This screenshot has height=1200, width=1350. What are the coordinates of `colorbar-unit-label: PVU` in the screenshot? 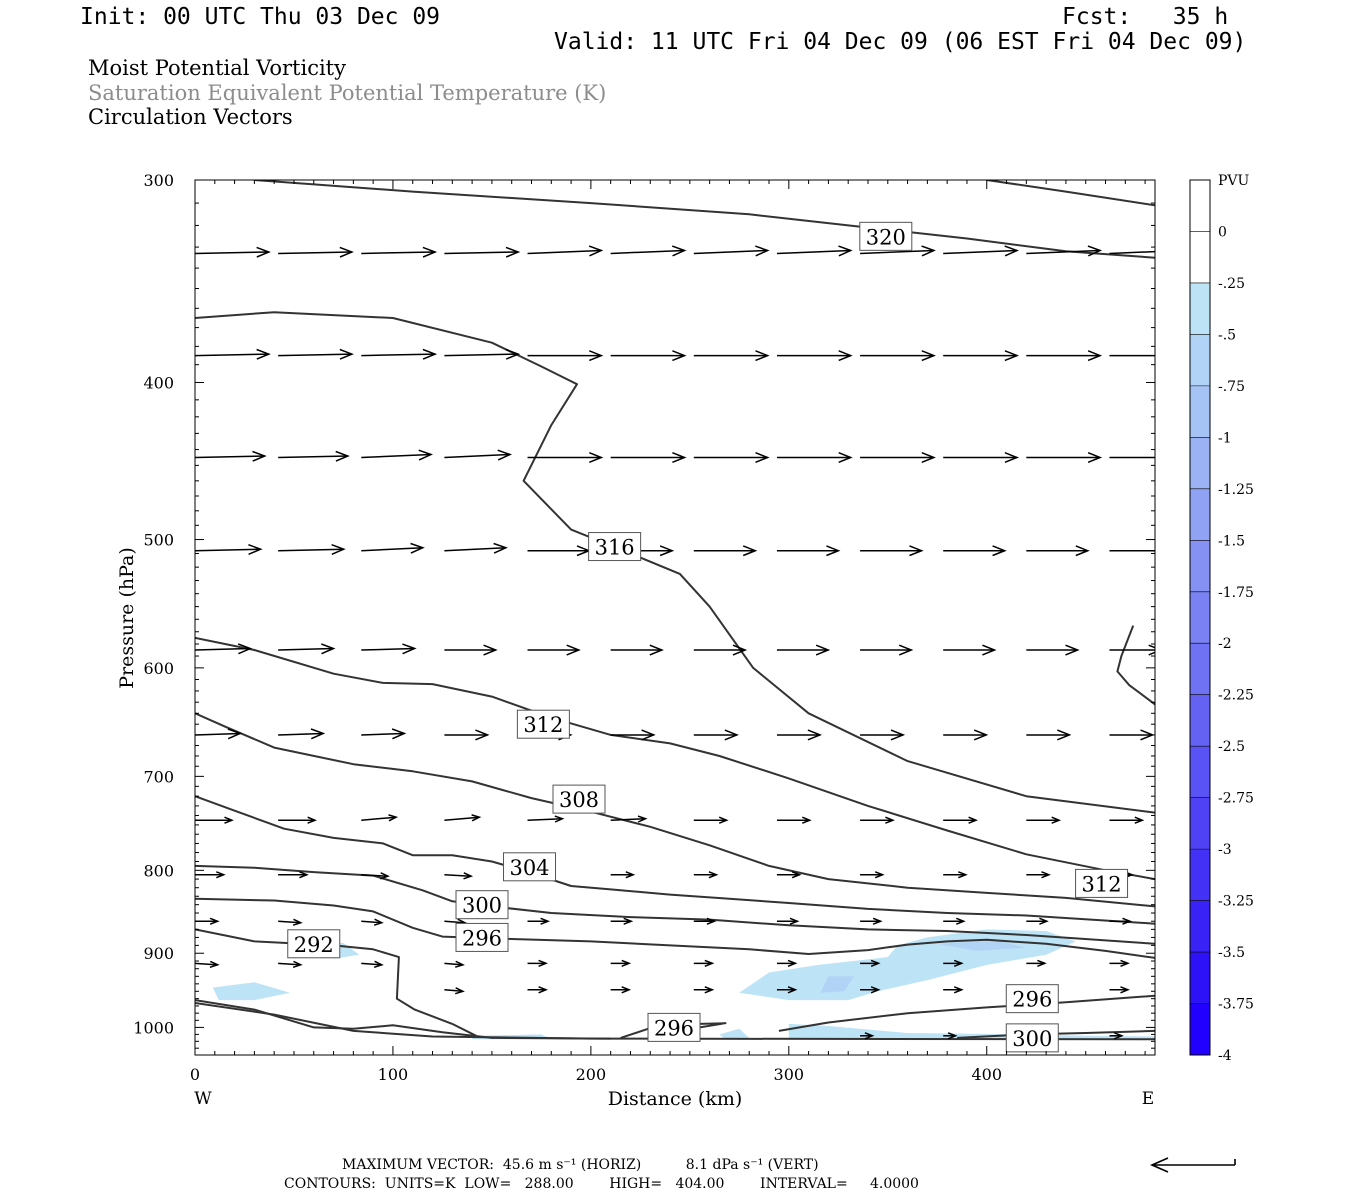 It's located at (1234, 181).